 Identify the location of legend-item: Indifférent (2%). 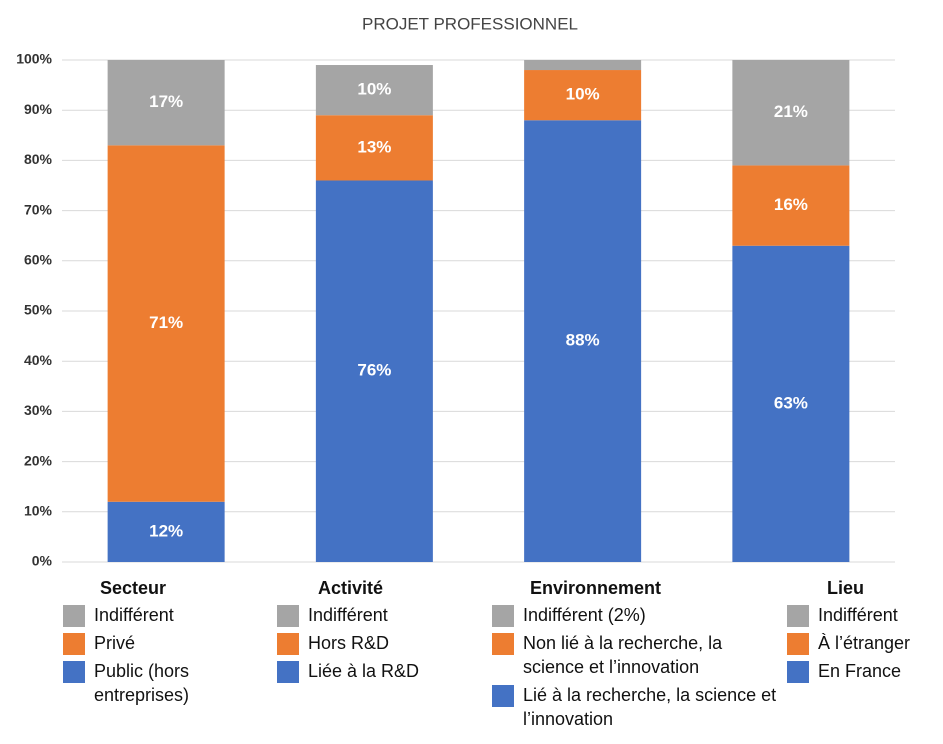
(637, 615).